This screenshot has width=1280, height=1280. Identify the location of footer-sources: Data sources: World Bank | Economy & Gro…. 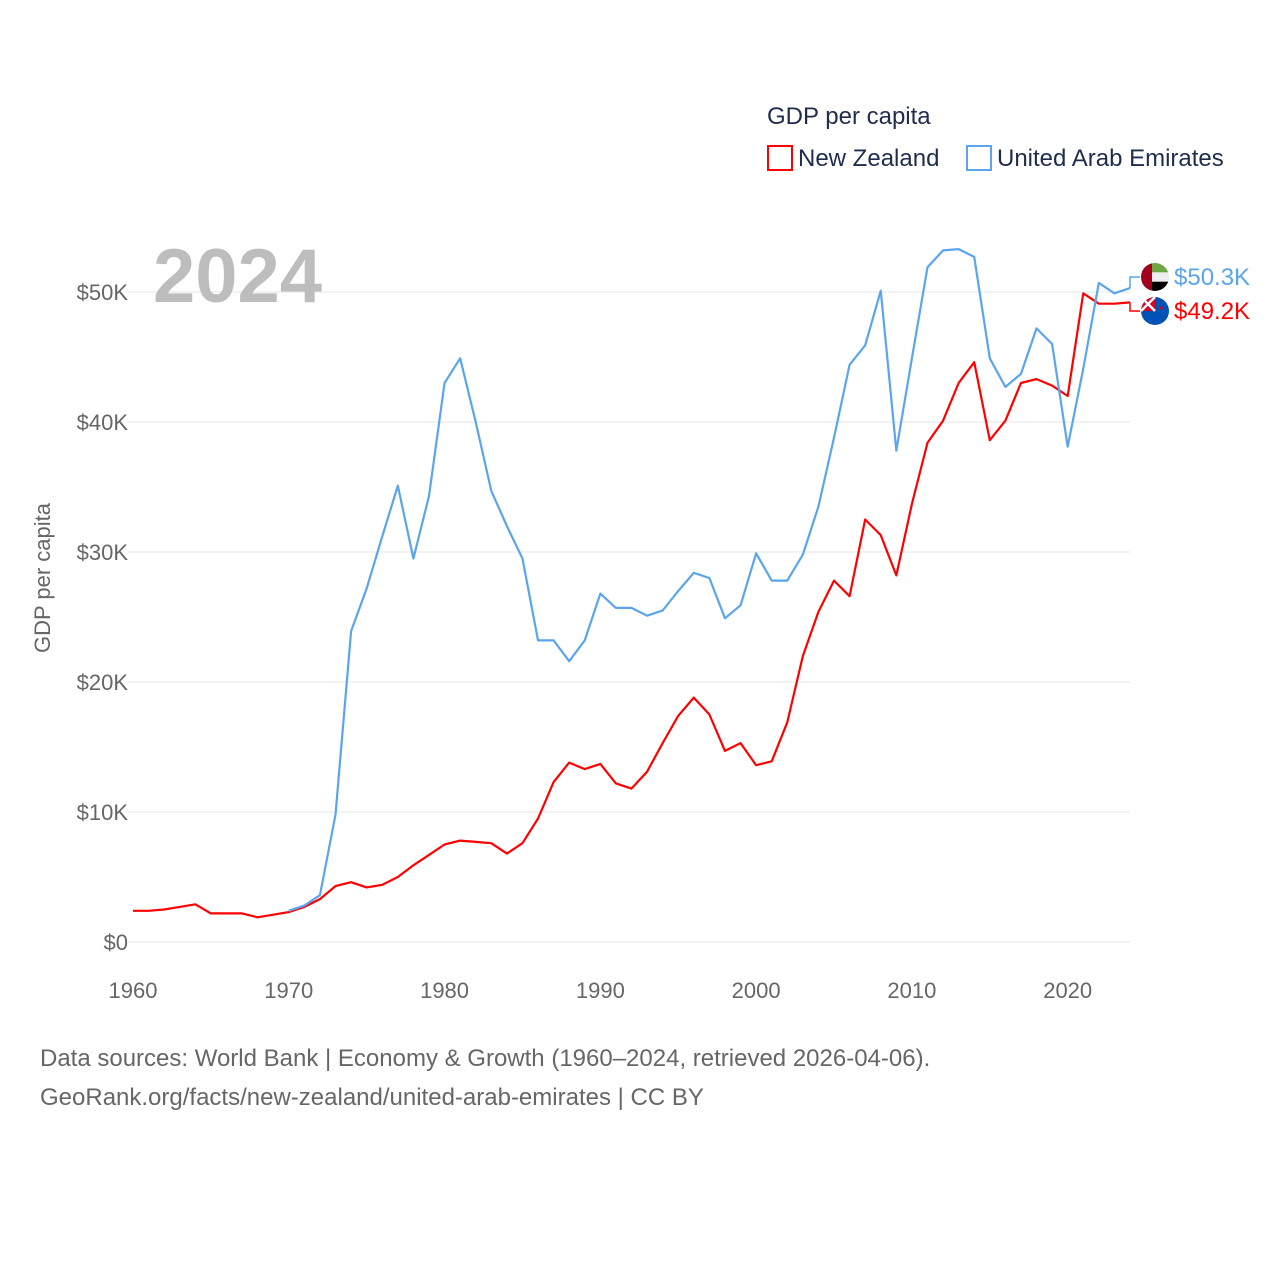
(485, 1058).